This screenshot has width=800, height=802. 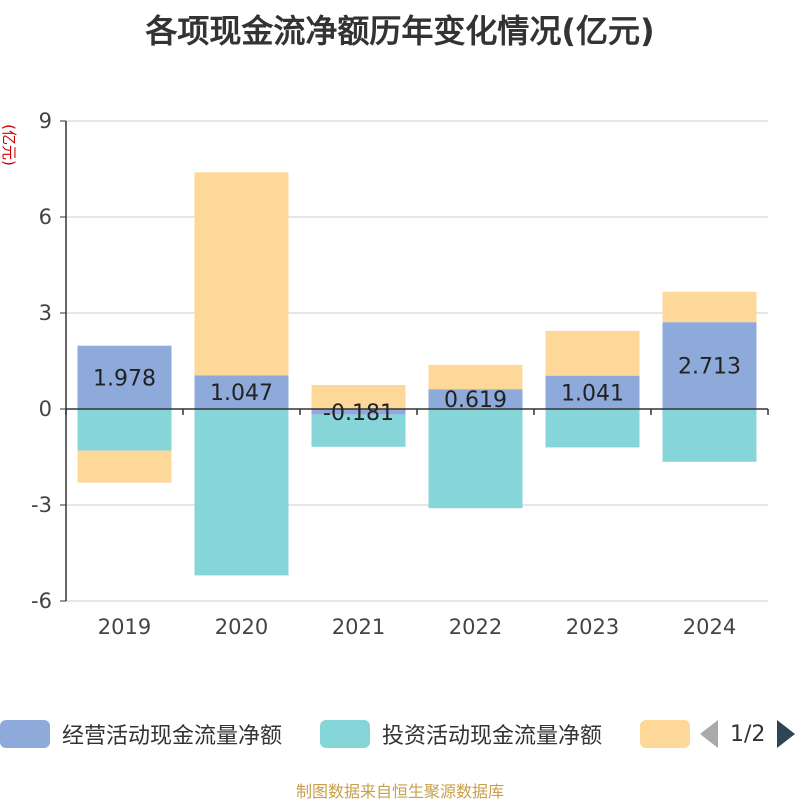 What do you see at coordinates (172, 736) in the screenshot?
I see `legend-label-operating: 经营活动现金流量净额` at bounding box center [172, 736].